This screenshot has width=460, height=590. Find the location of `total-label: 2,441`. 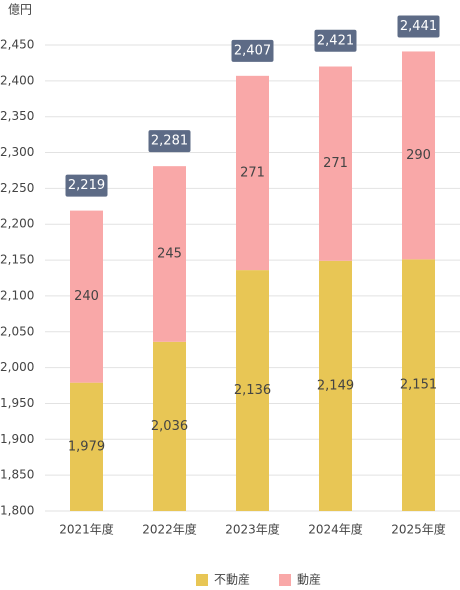

total-label: 2,441 is located at coordinates (418, 26).